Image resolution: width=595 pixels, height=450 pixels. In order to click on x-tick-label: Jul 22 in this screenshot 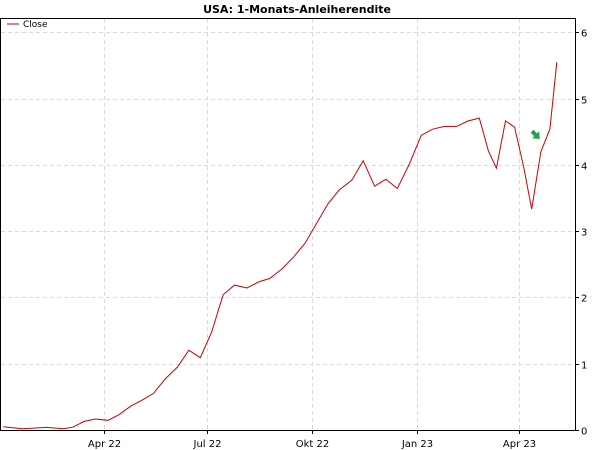, I will do `click(207, 444)`.